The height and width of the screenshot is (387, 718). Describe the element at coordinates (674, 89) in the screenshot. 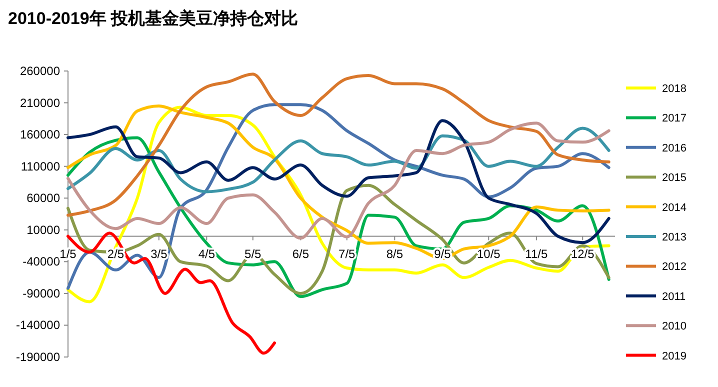

I see `legend-label: 2018` at that location.